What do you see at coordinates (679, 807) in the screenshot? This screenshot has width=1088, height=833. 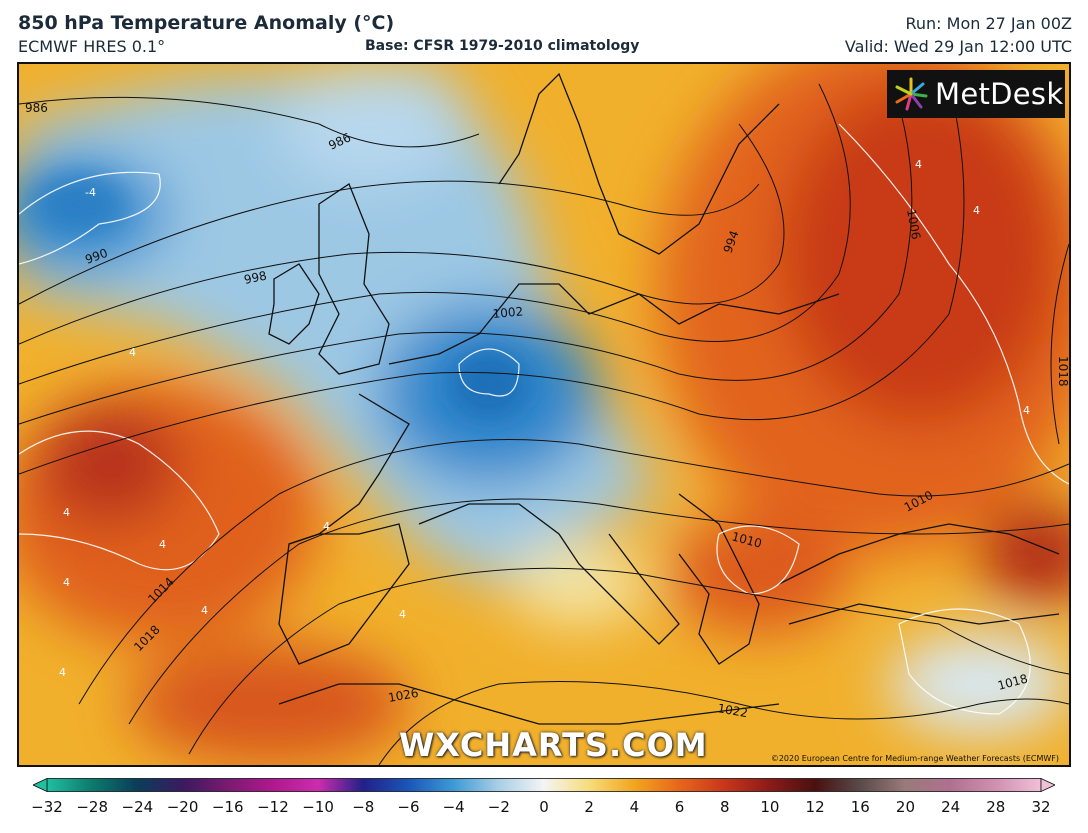 I see `color-scale-tick-label: 6` at bounding box center [679, 807].